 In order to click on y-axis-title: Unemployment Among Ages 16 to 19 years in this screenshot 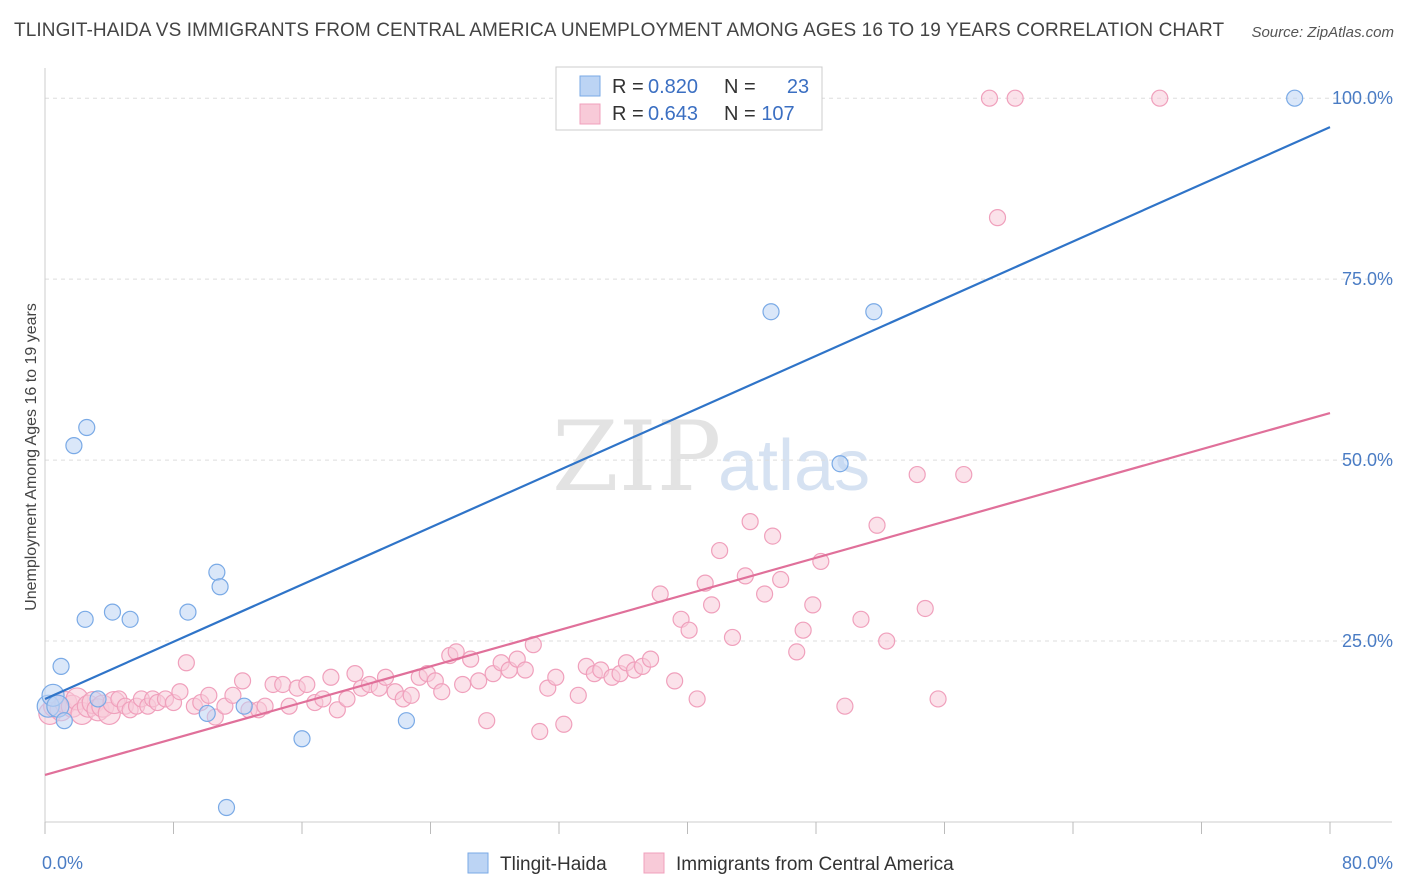, I will do `click(31, 457)`.